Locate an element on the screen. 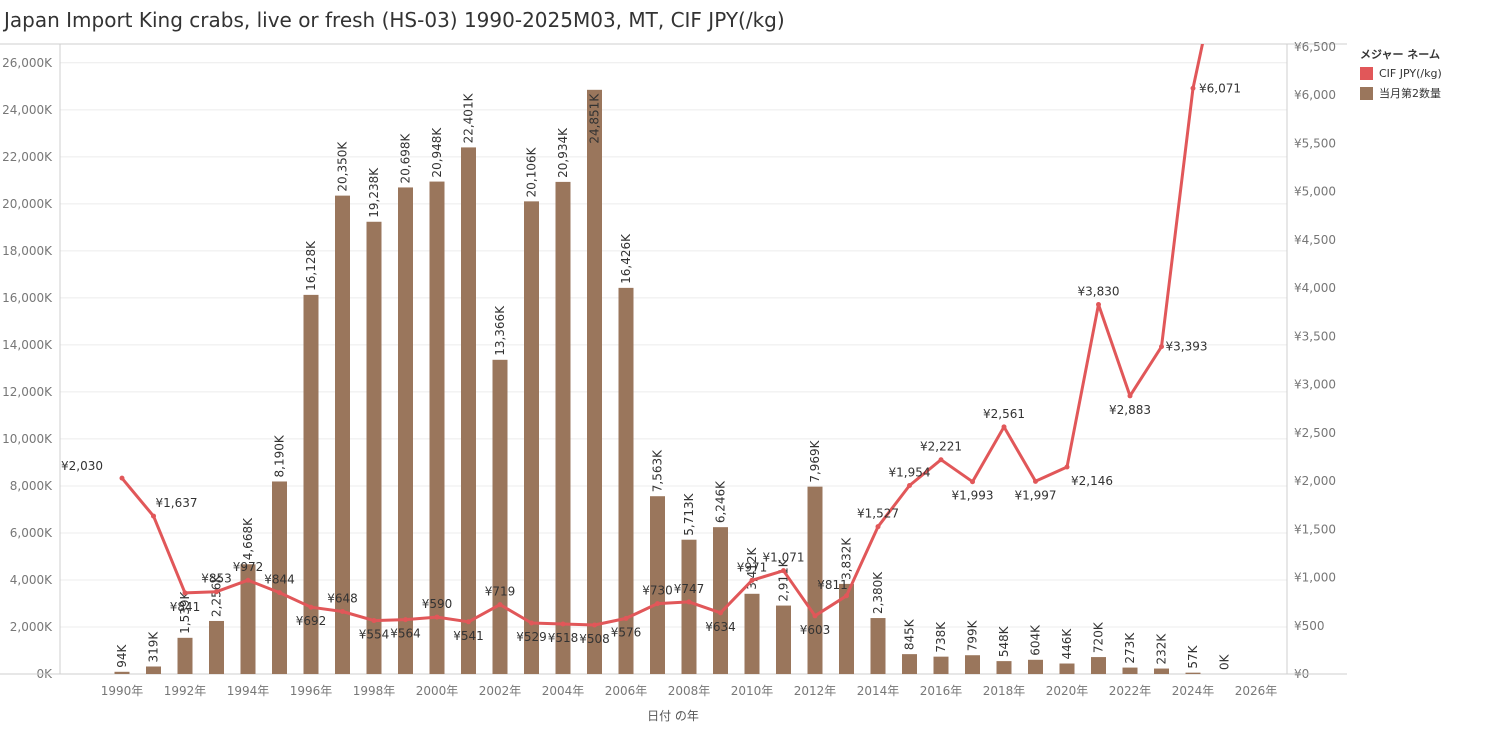 This screenshot has height=732, width=1499. y-right-tick-label: ¥5,500 is located at coordinates (1315, 143).